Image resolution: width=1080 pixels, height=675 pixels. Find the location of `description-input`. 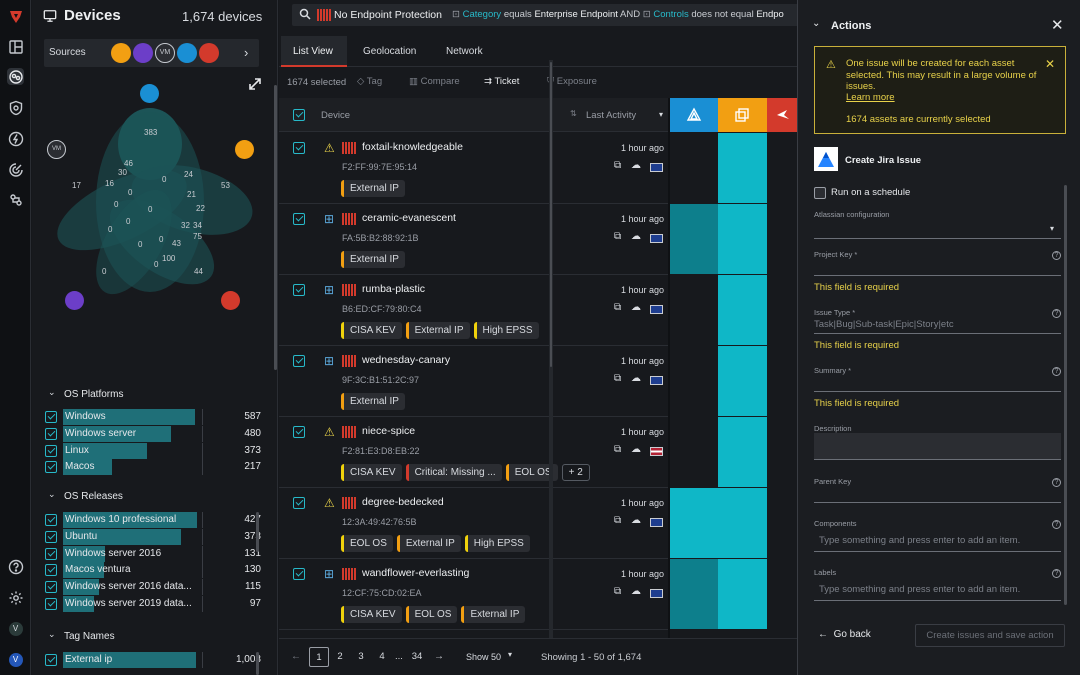

description-input is located at coordinates (937, 446).